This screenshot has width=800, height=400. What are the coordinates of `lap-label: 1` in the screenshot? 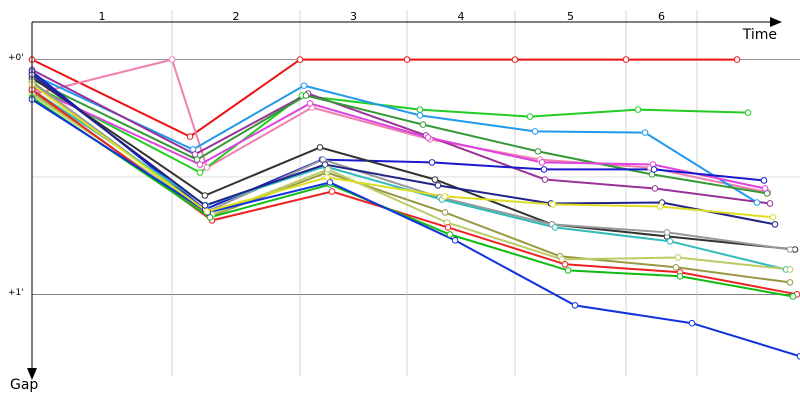 It's located at (102, 16).